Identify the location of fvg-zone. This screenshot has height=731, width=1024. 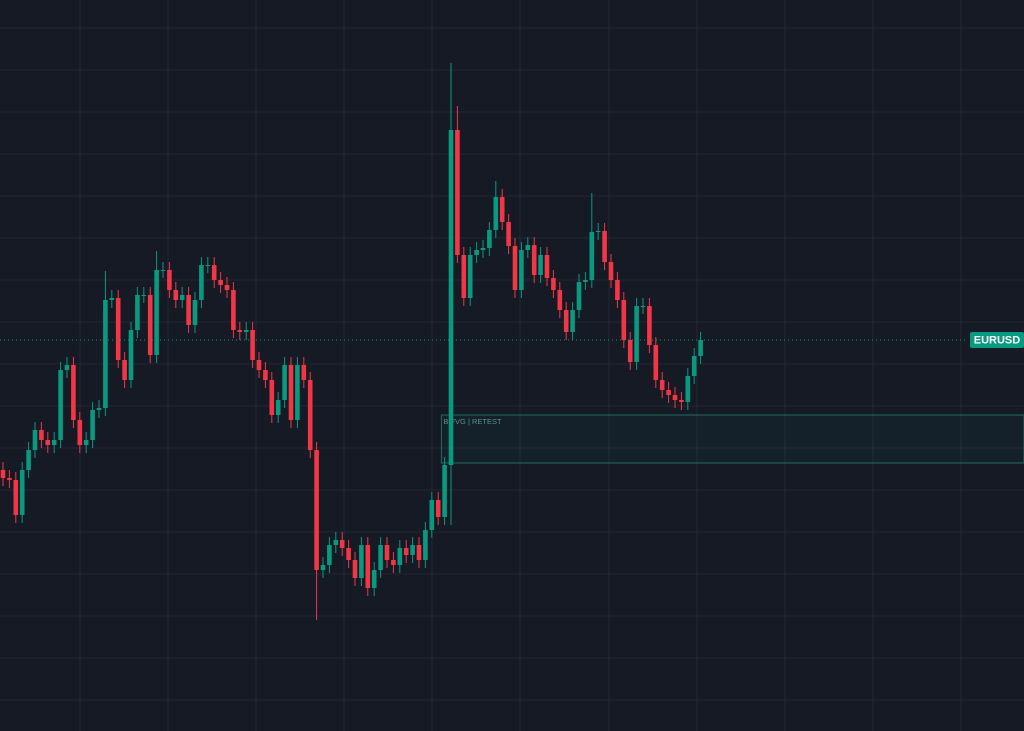
(732, 439).